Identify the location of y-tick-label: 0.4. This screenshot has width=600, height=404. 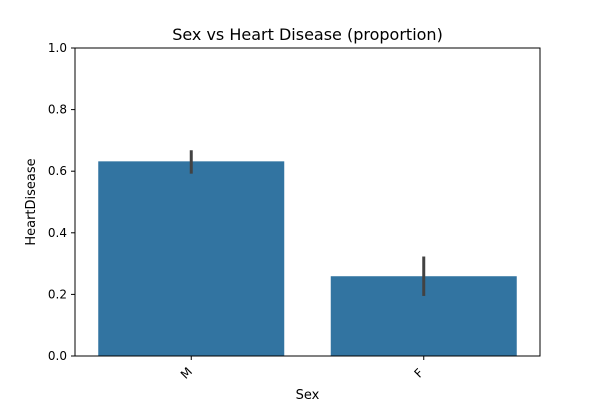
(57, 233).